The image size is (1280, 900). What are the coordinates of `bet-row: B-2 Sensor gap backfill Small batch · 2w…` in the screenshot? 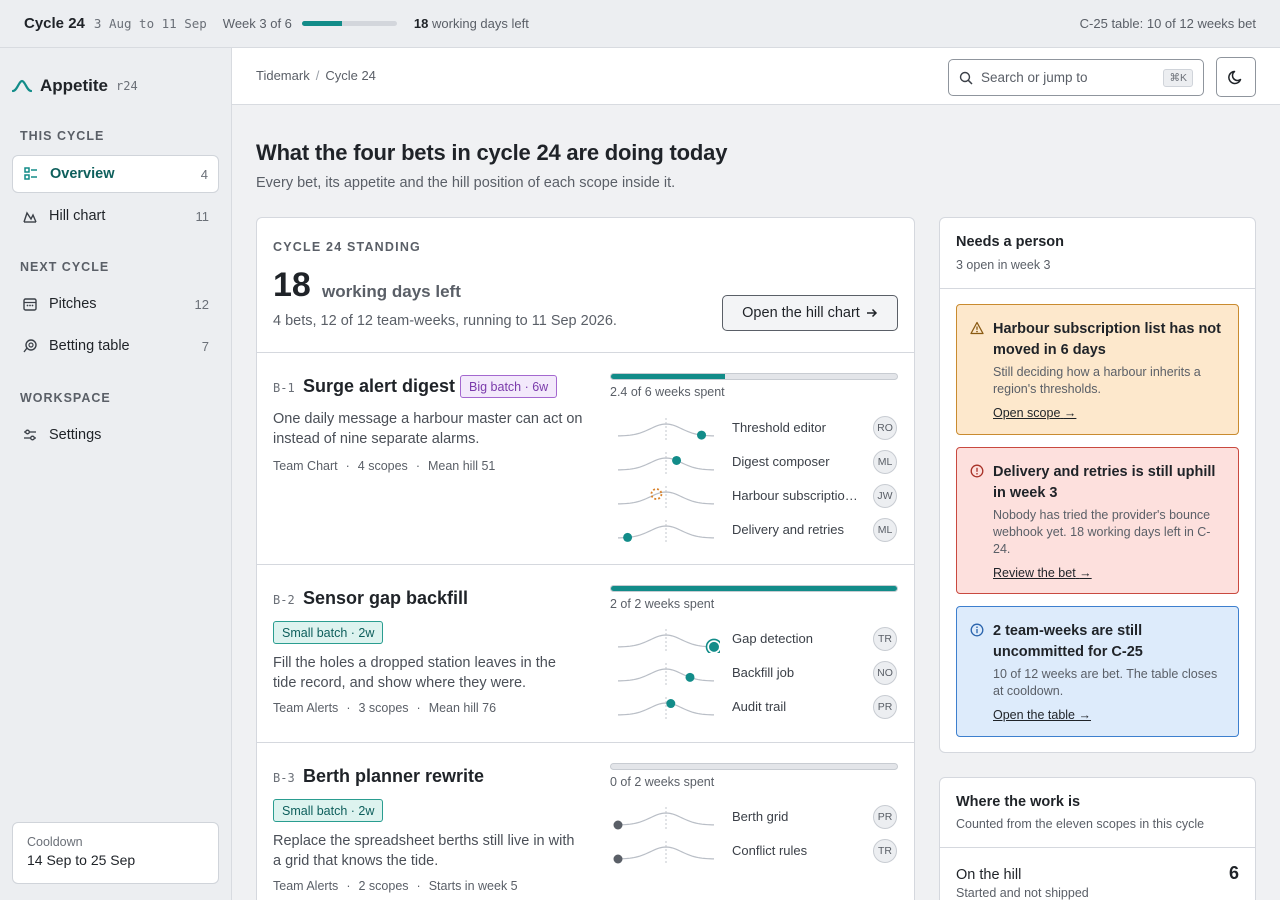 It's located at (585, 654).